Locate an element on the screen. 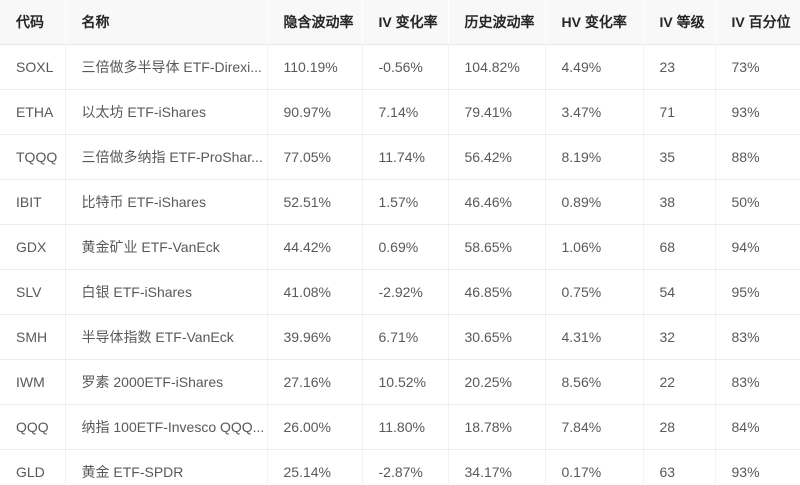  cell-iv: 52.51% is located at coordinates (314, 202).